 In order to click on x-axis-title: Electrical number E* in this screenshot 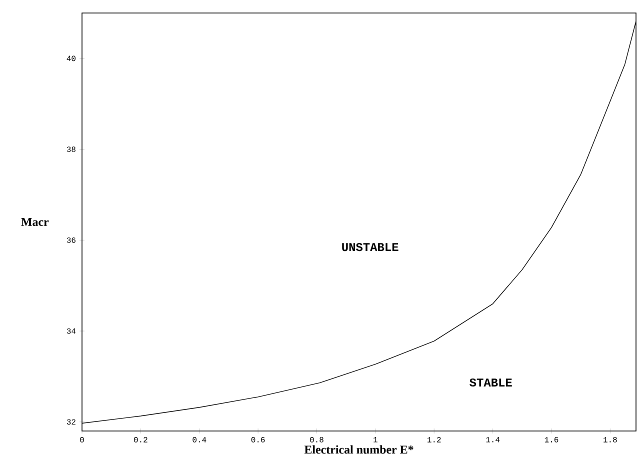, I will do `click(359, 449)`.